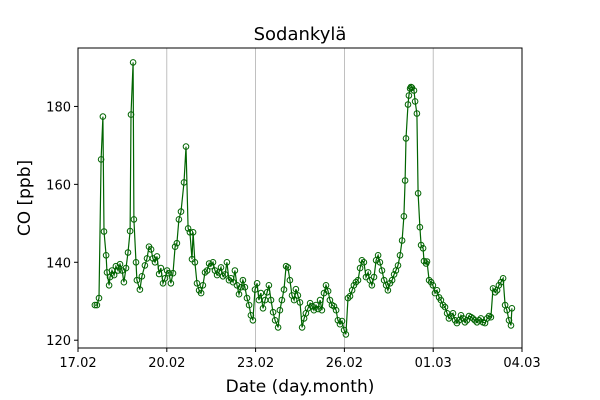  I want to click on x-tick-label: 01.03, so click(433, 363).